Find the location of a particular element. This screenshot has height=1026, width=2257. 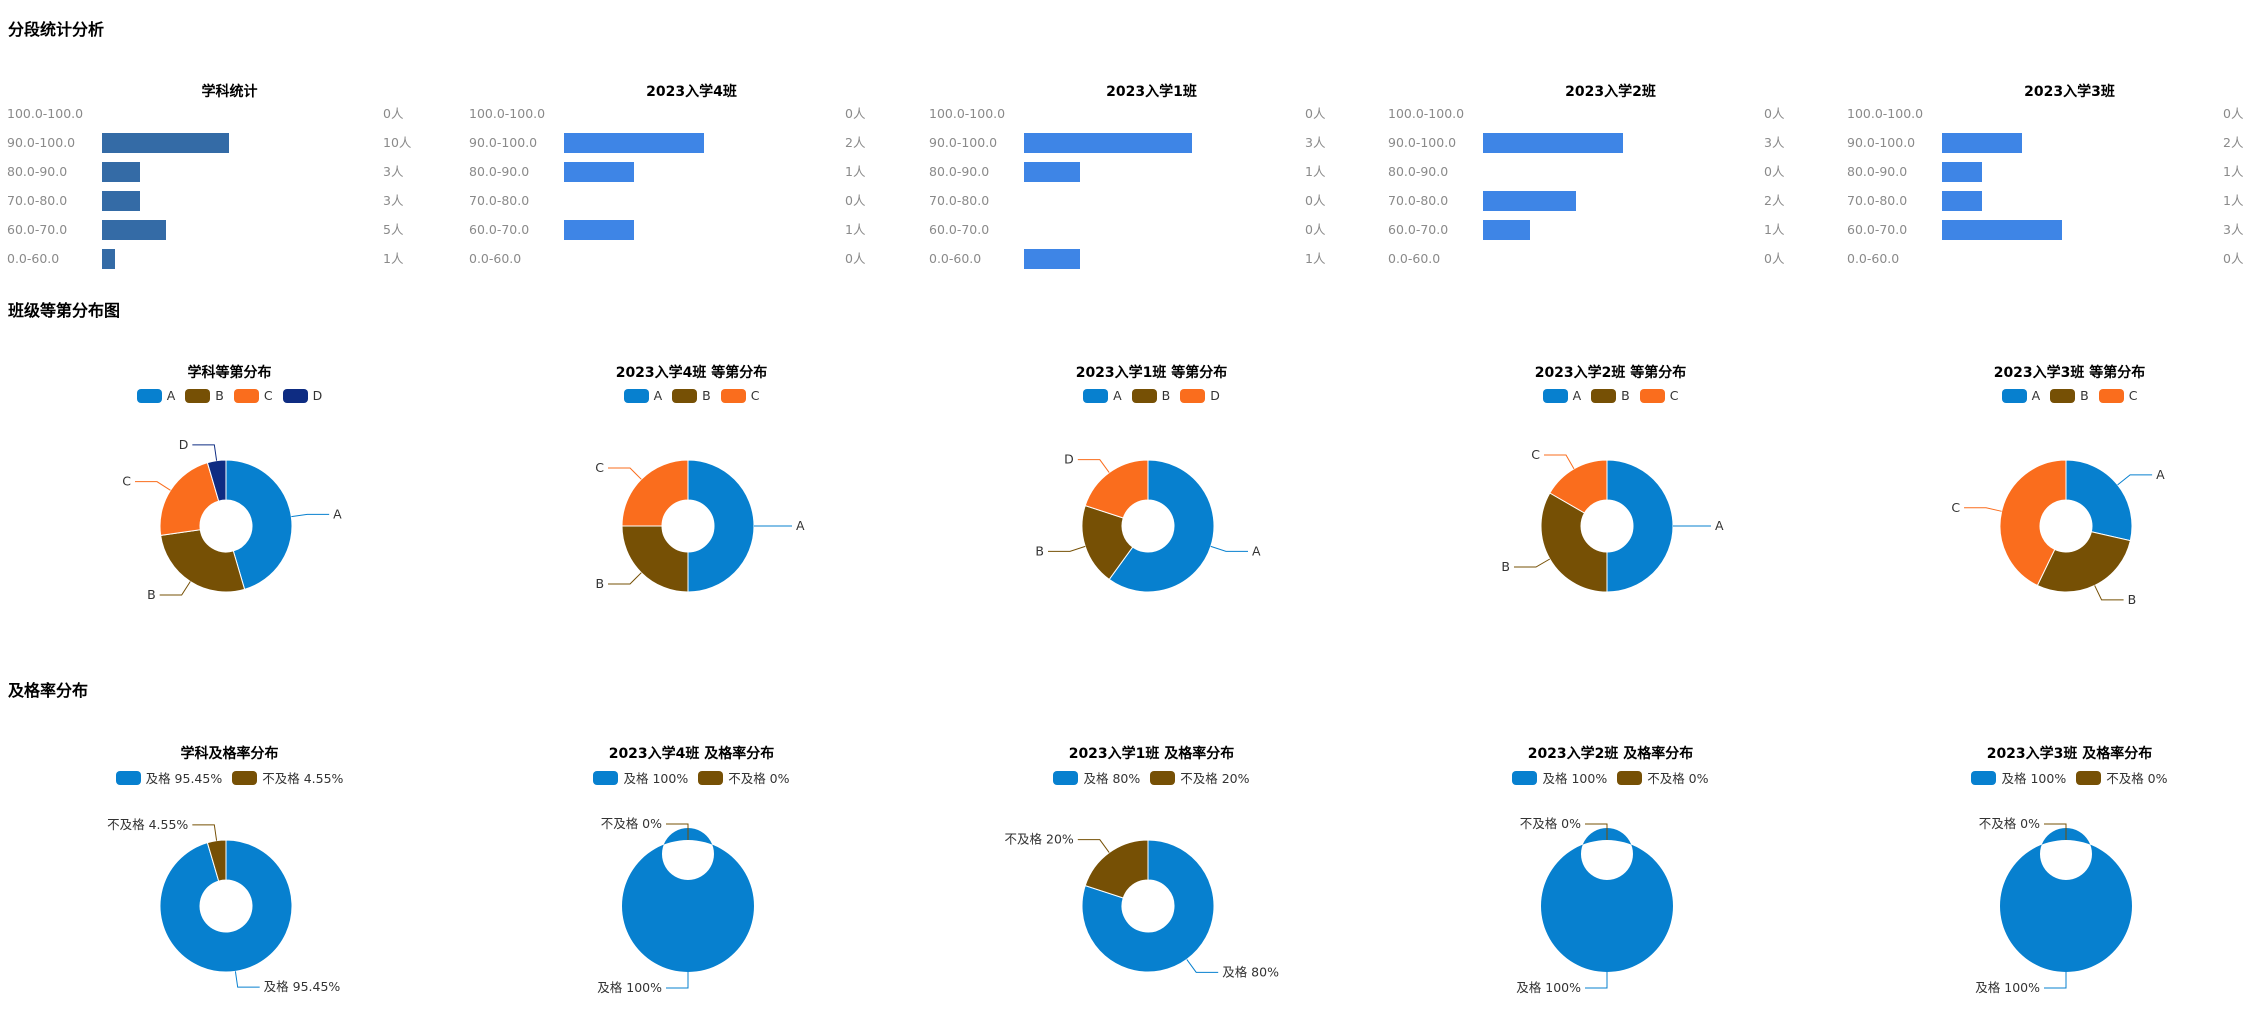

bar-value-label: 10人 is located at coordinates (397, 142).